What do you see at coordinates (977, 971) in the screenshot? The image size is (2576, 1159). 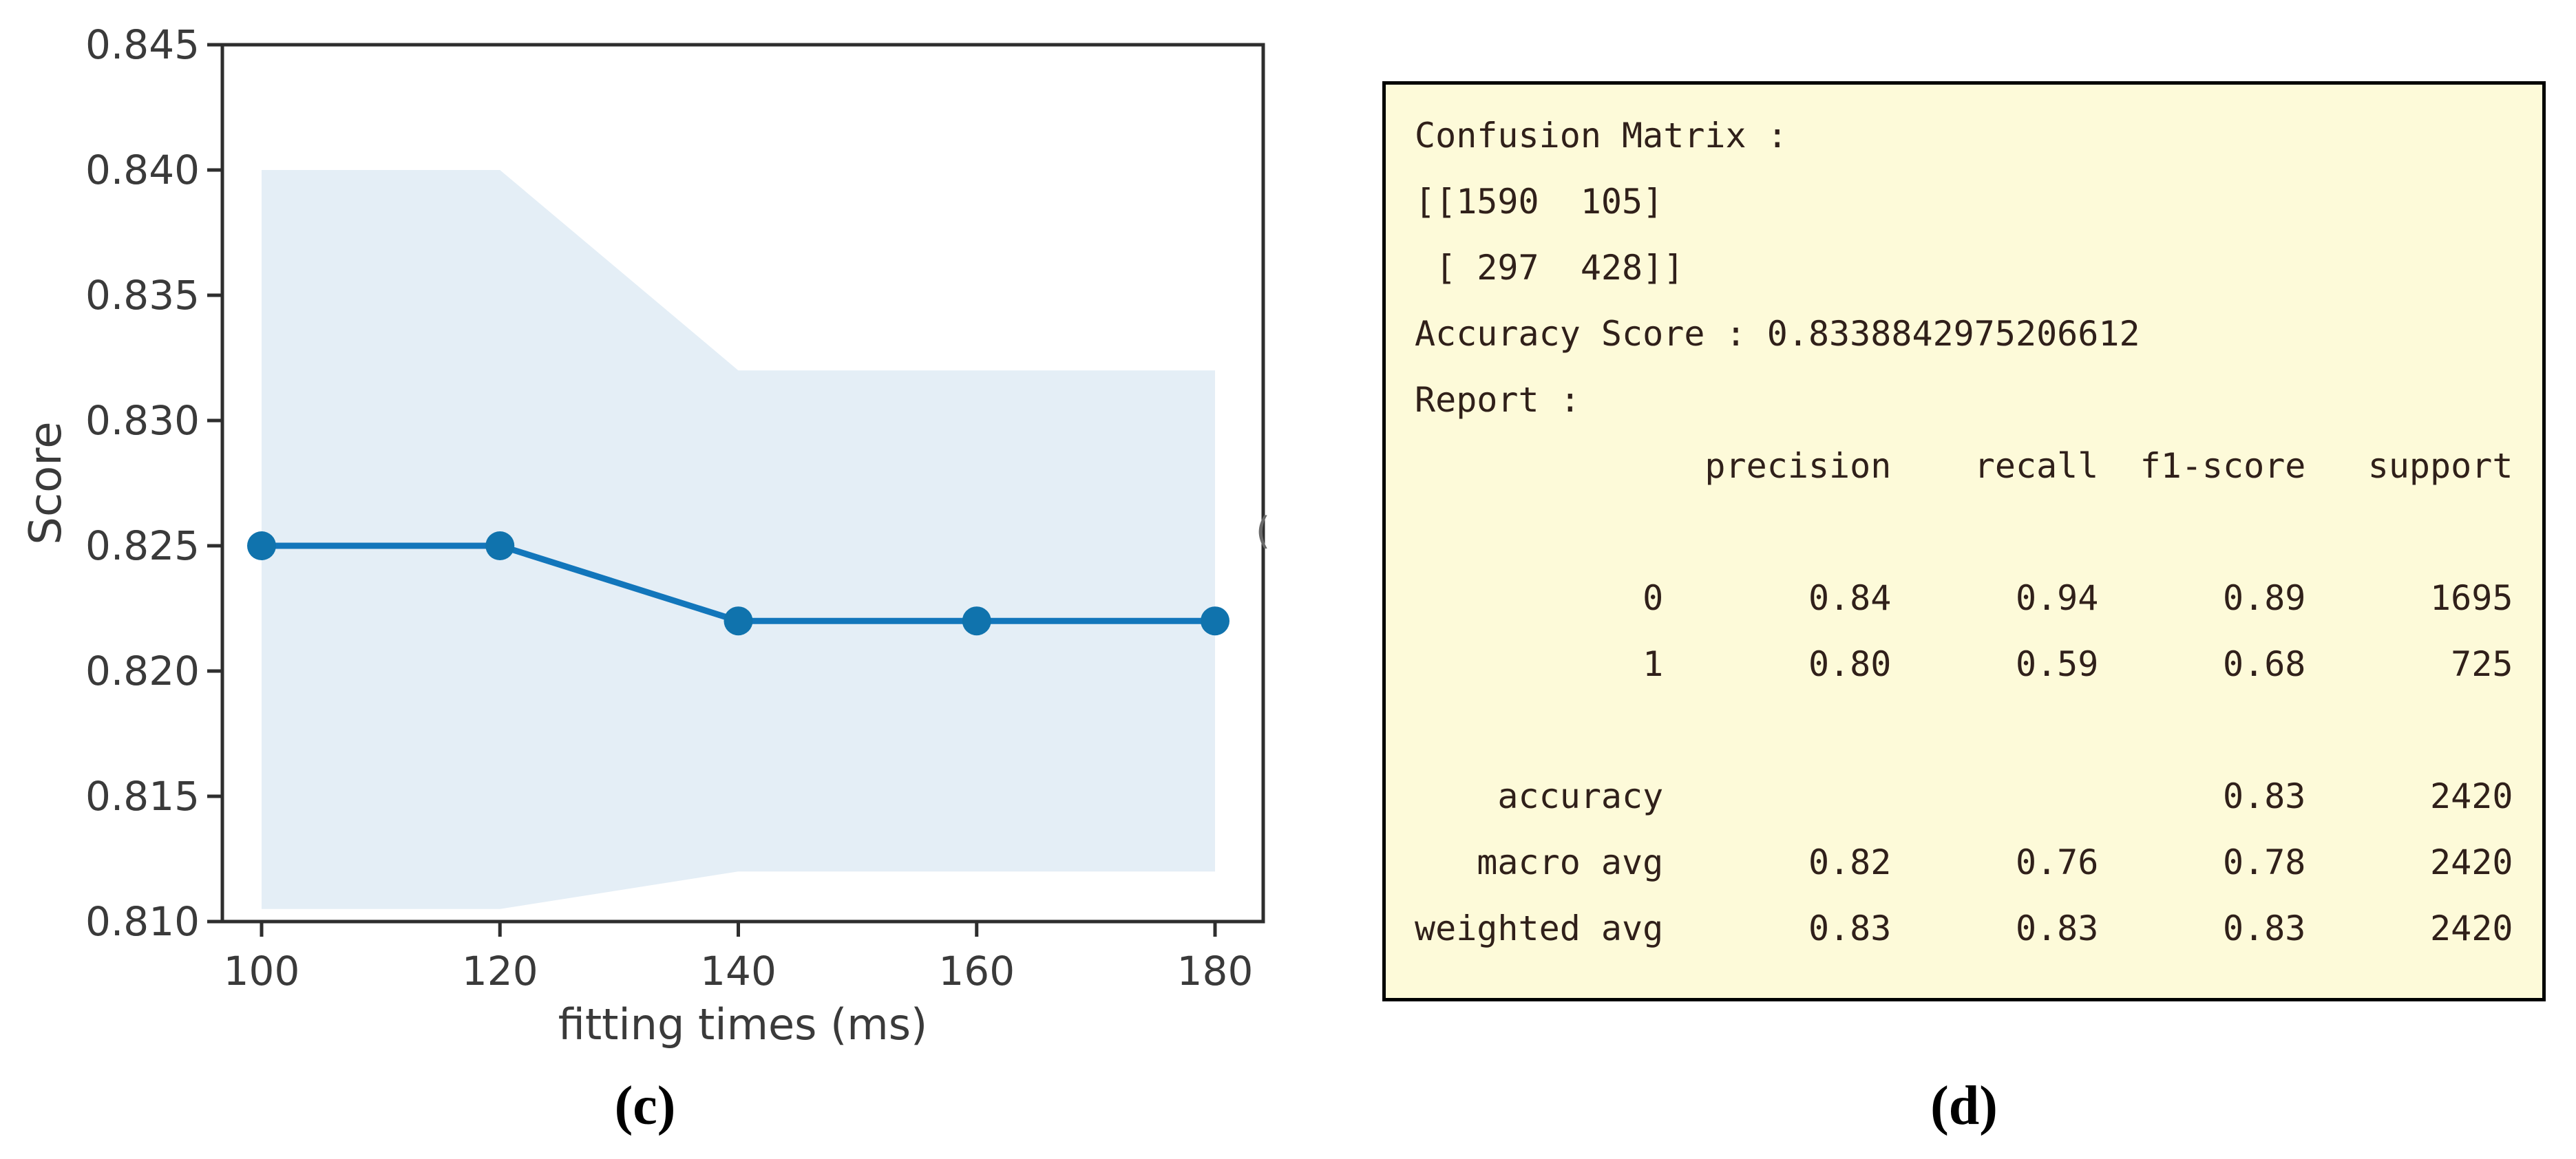 I see `x-tick-label: 160` at bounding box center [977, 971].